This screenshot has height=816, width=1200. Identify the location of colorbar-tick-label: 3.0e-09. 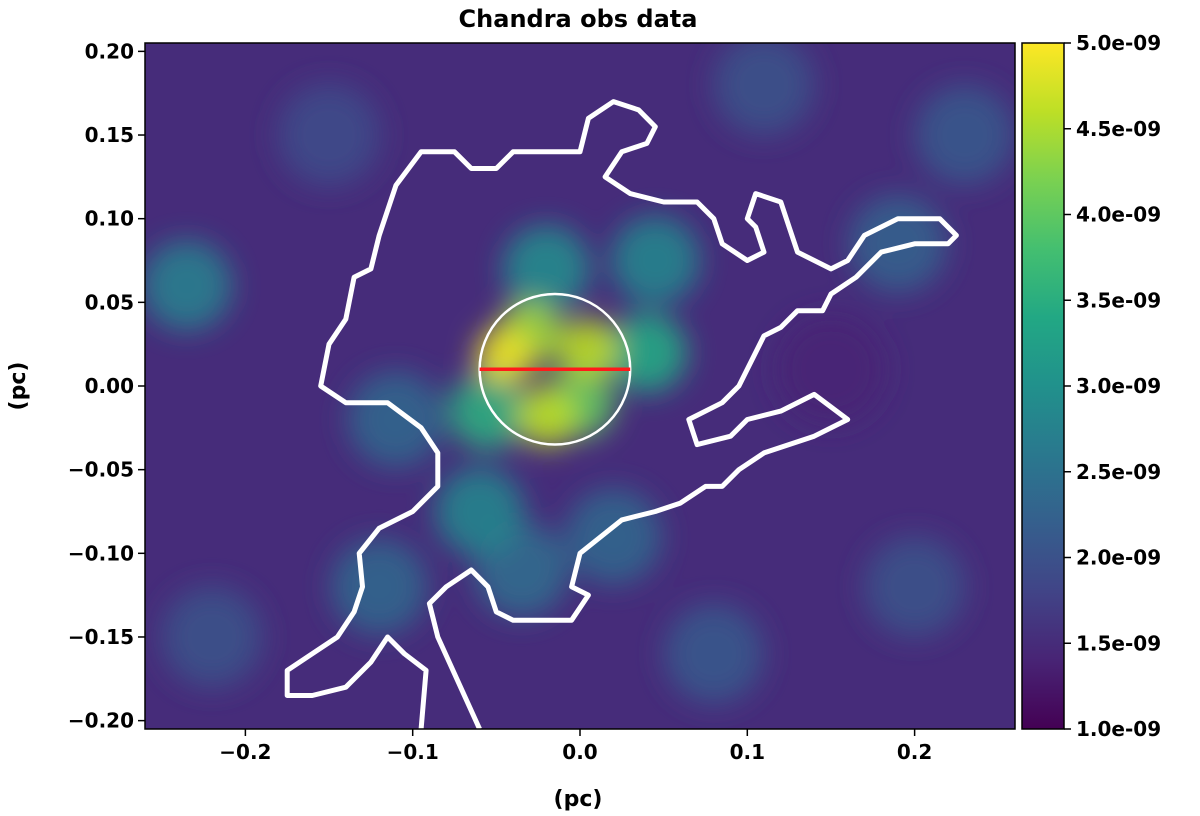
(1118, 386).